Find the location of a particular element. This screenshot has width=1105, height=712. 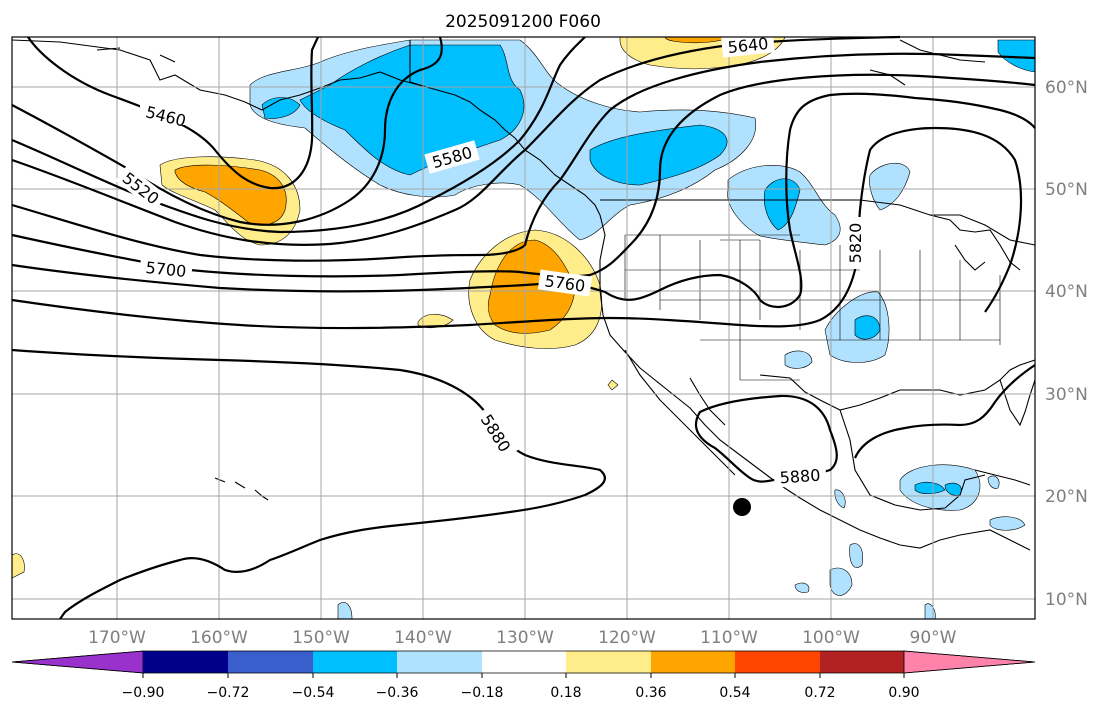

great-lakes is located at coordinates (975, 242).